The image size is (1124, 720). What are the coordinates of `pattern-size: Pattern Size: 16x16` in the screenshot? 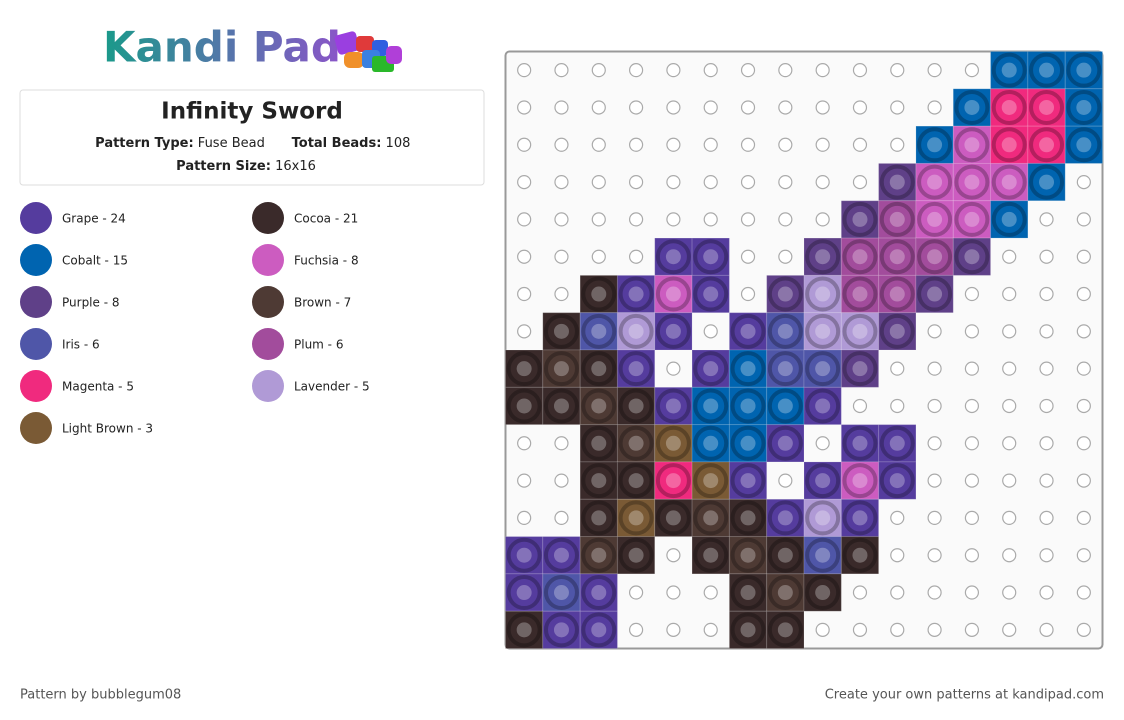 It's located at (246, 166).